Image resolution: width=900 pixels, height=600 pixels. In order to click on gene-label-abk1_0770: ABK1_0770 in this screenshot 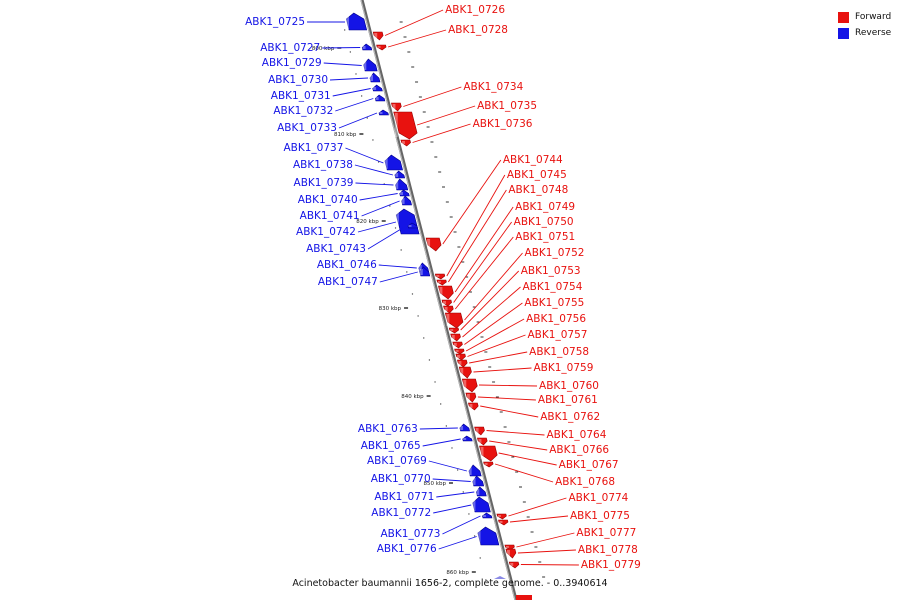, I will do `click(401, 479)`.